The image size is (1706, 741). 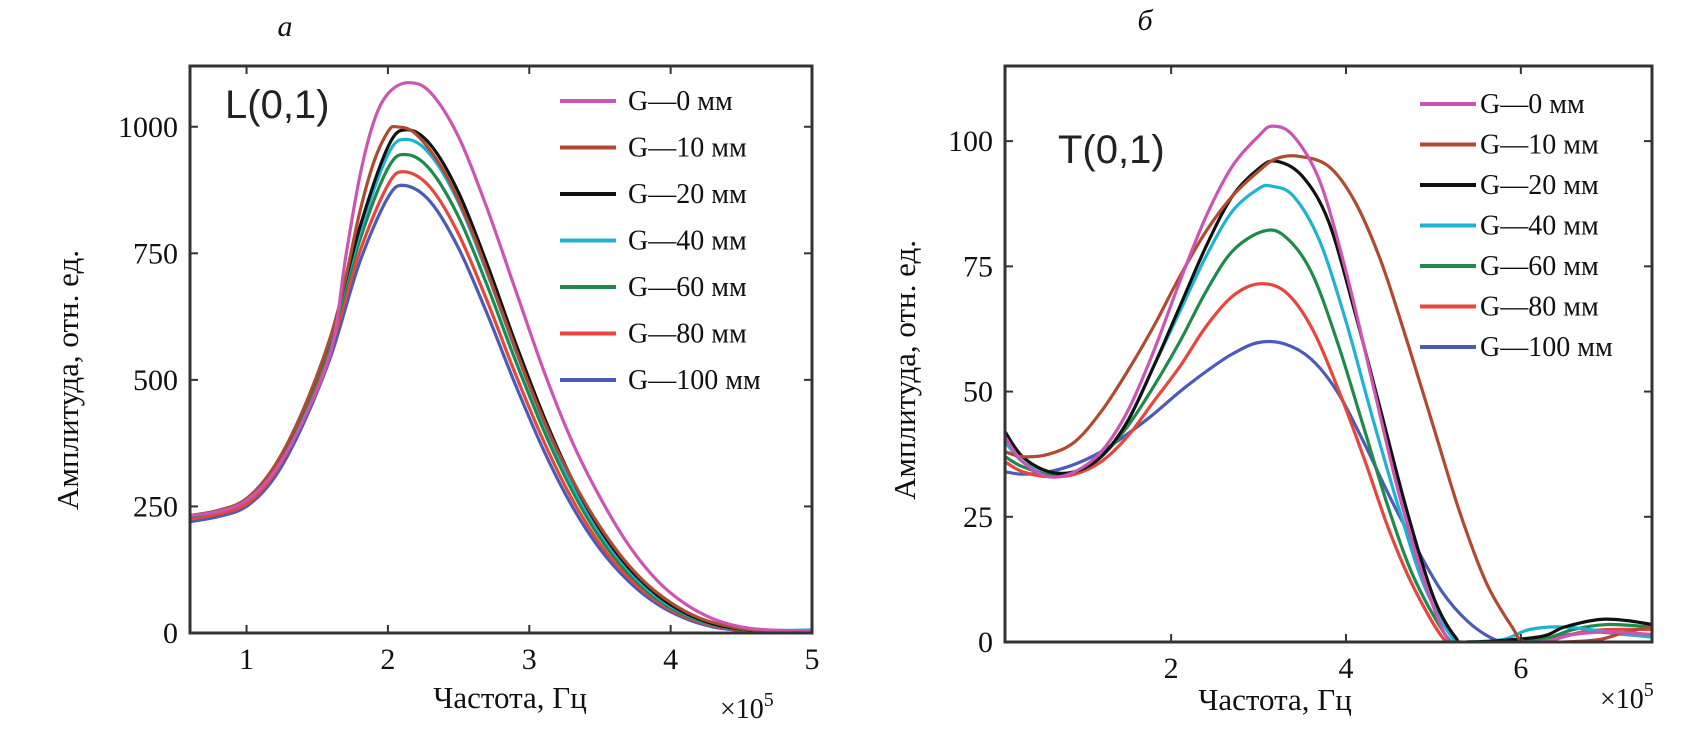 I want to click on x-tick-label-a-3: 4, so click(x=670, y=659).